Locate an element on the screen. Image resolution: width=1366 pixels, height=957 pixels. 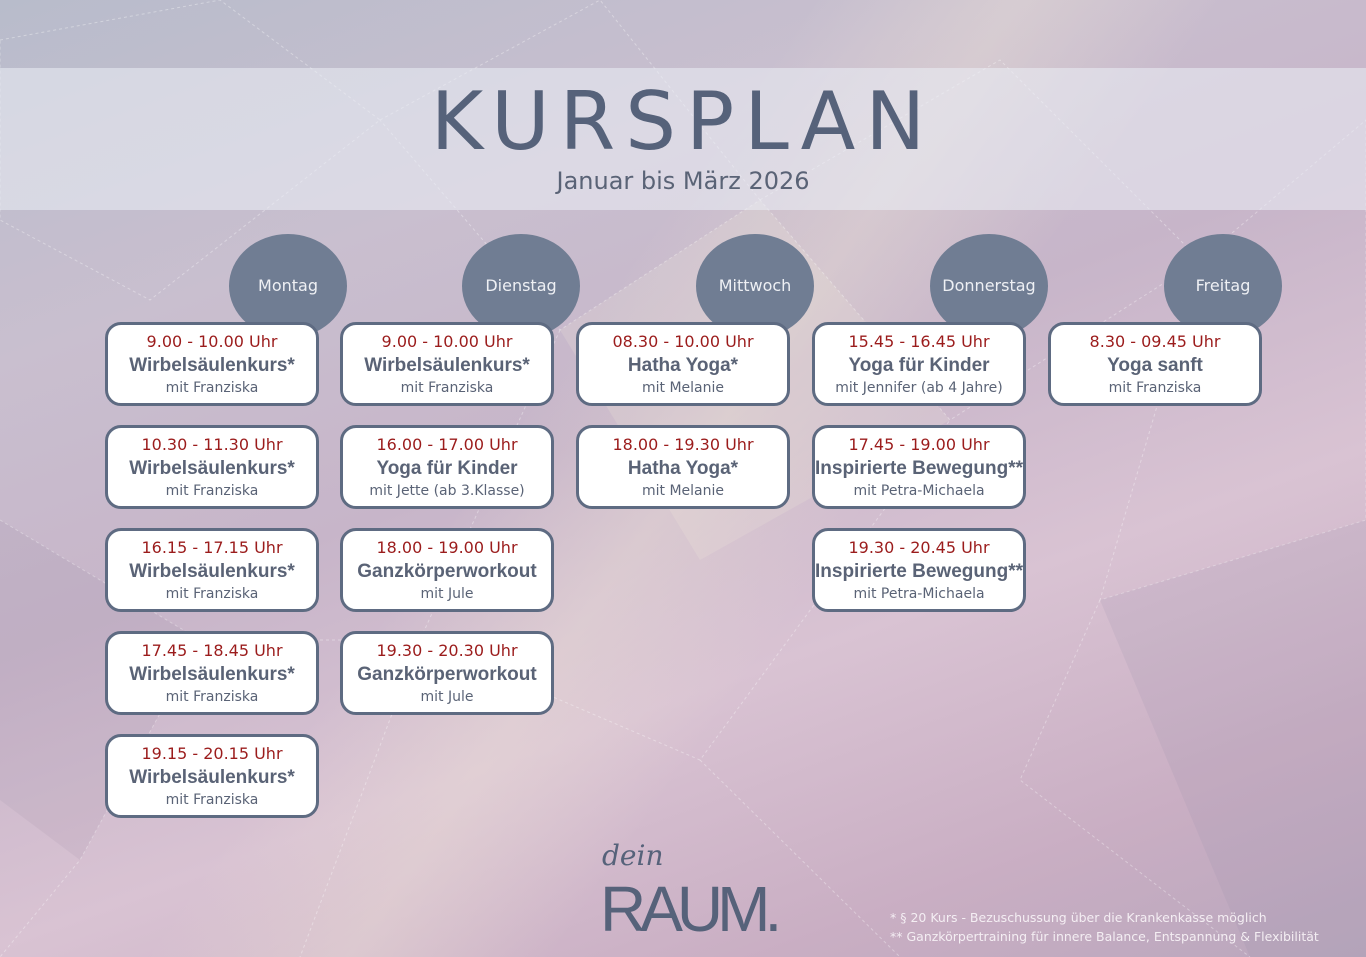
course-name: Yoga sanft is located at coordinates (1155, 365).